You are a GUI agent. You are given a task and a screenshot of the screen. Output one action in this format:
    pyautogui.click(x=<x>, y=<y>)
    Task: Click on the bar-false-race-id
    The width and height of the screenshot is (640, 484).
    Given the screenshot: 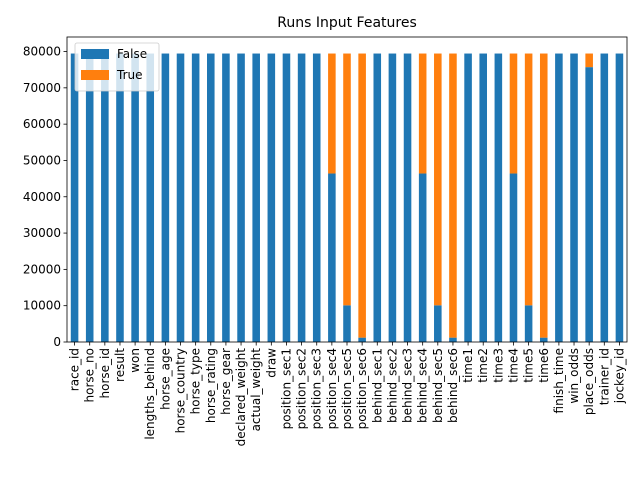 What is the action you would take?
    pyautogui.click(x=74, y=197)
    